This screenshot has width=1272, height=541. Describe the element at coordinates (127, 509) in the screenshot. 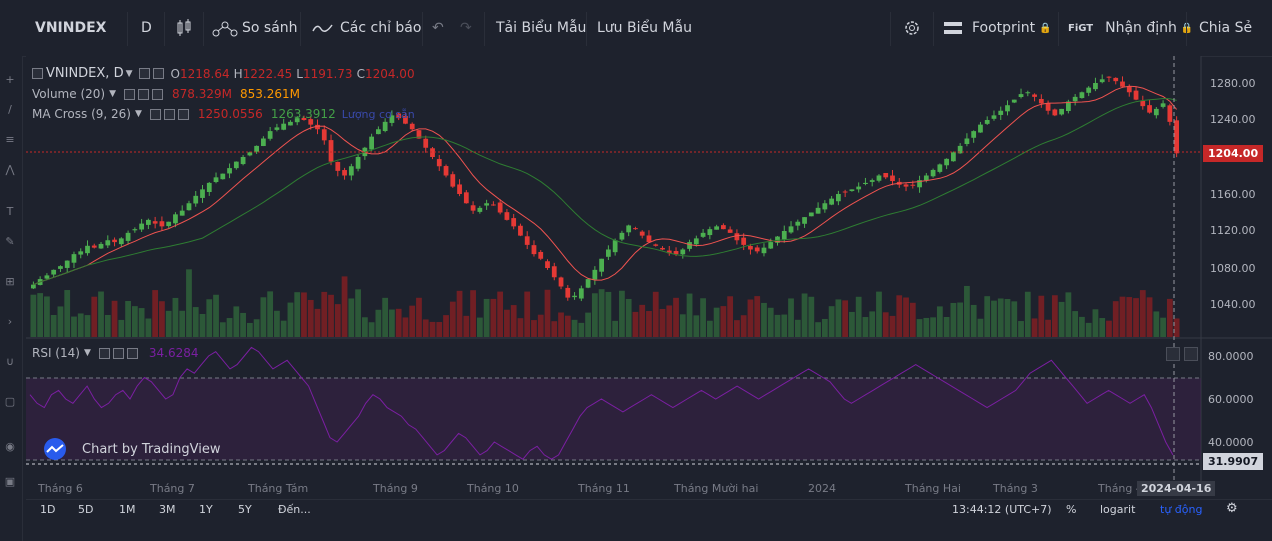

I see `range-1m-button: 1M` at that location.